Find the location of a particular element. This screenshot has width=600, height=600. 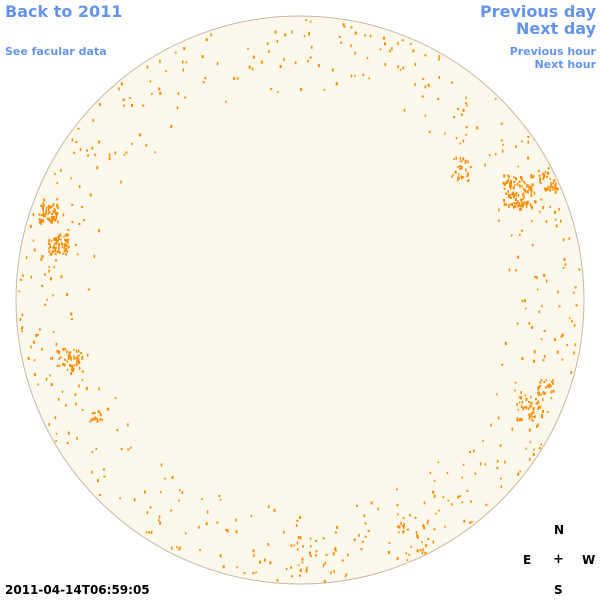

facular-data-link: See facular data is located at coordinates (56, 51).